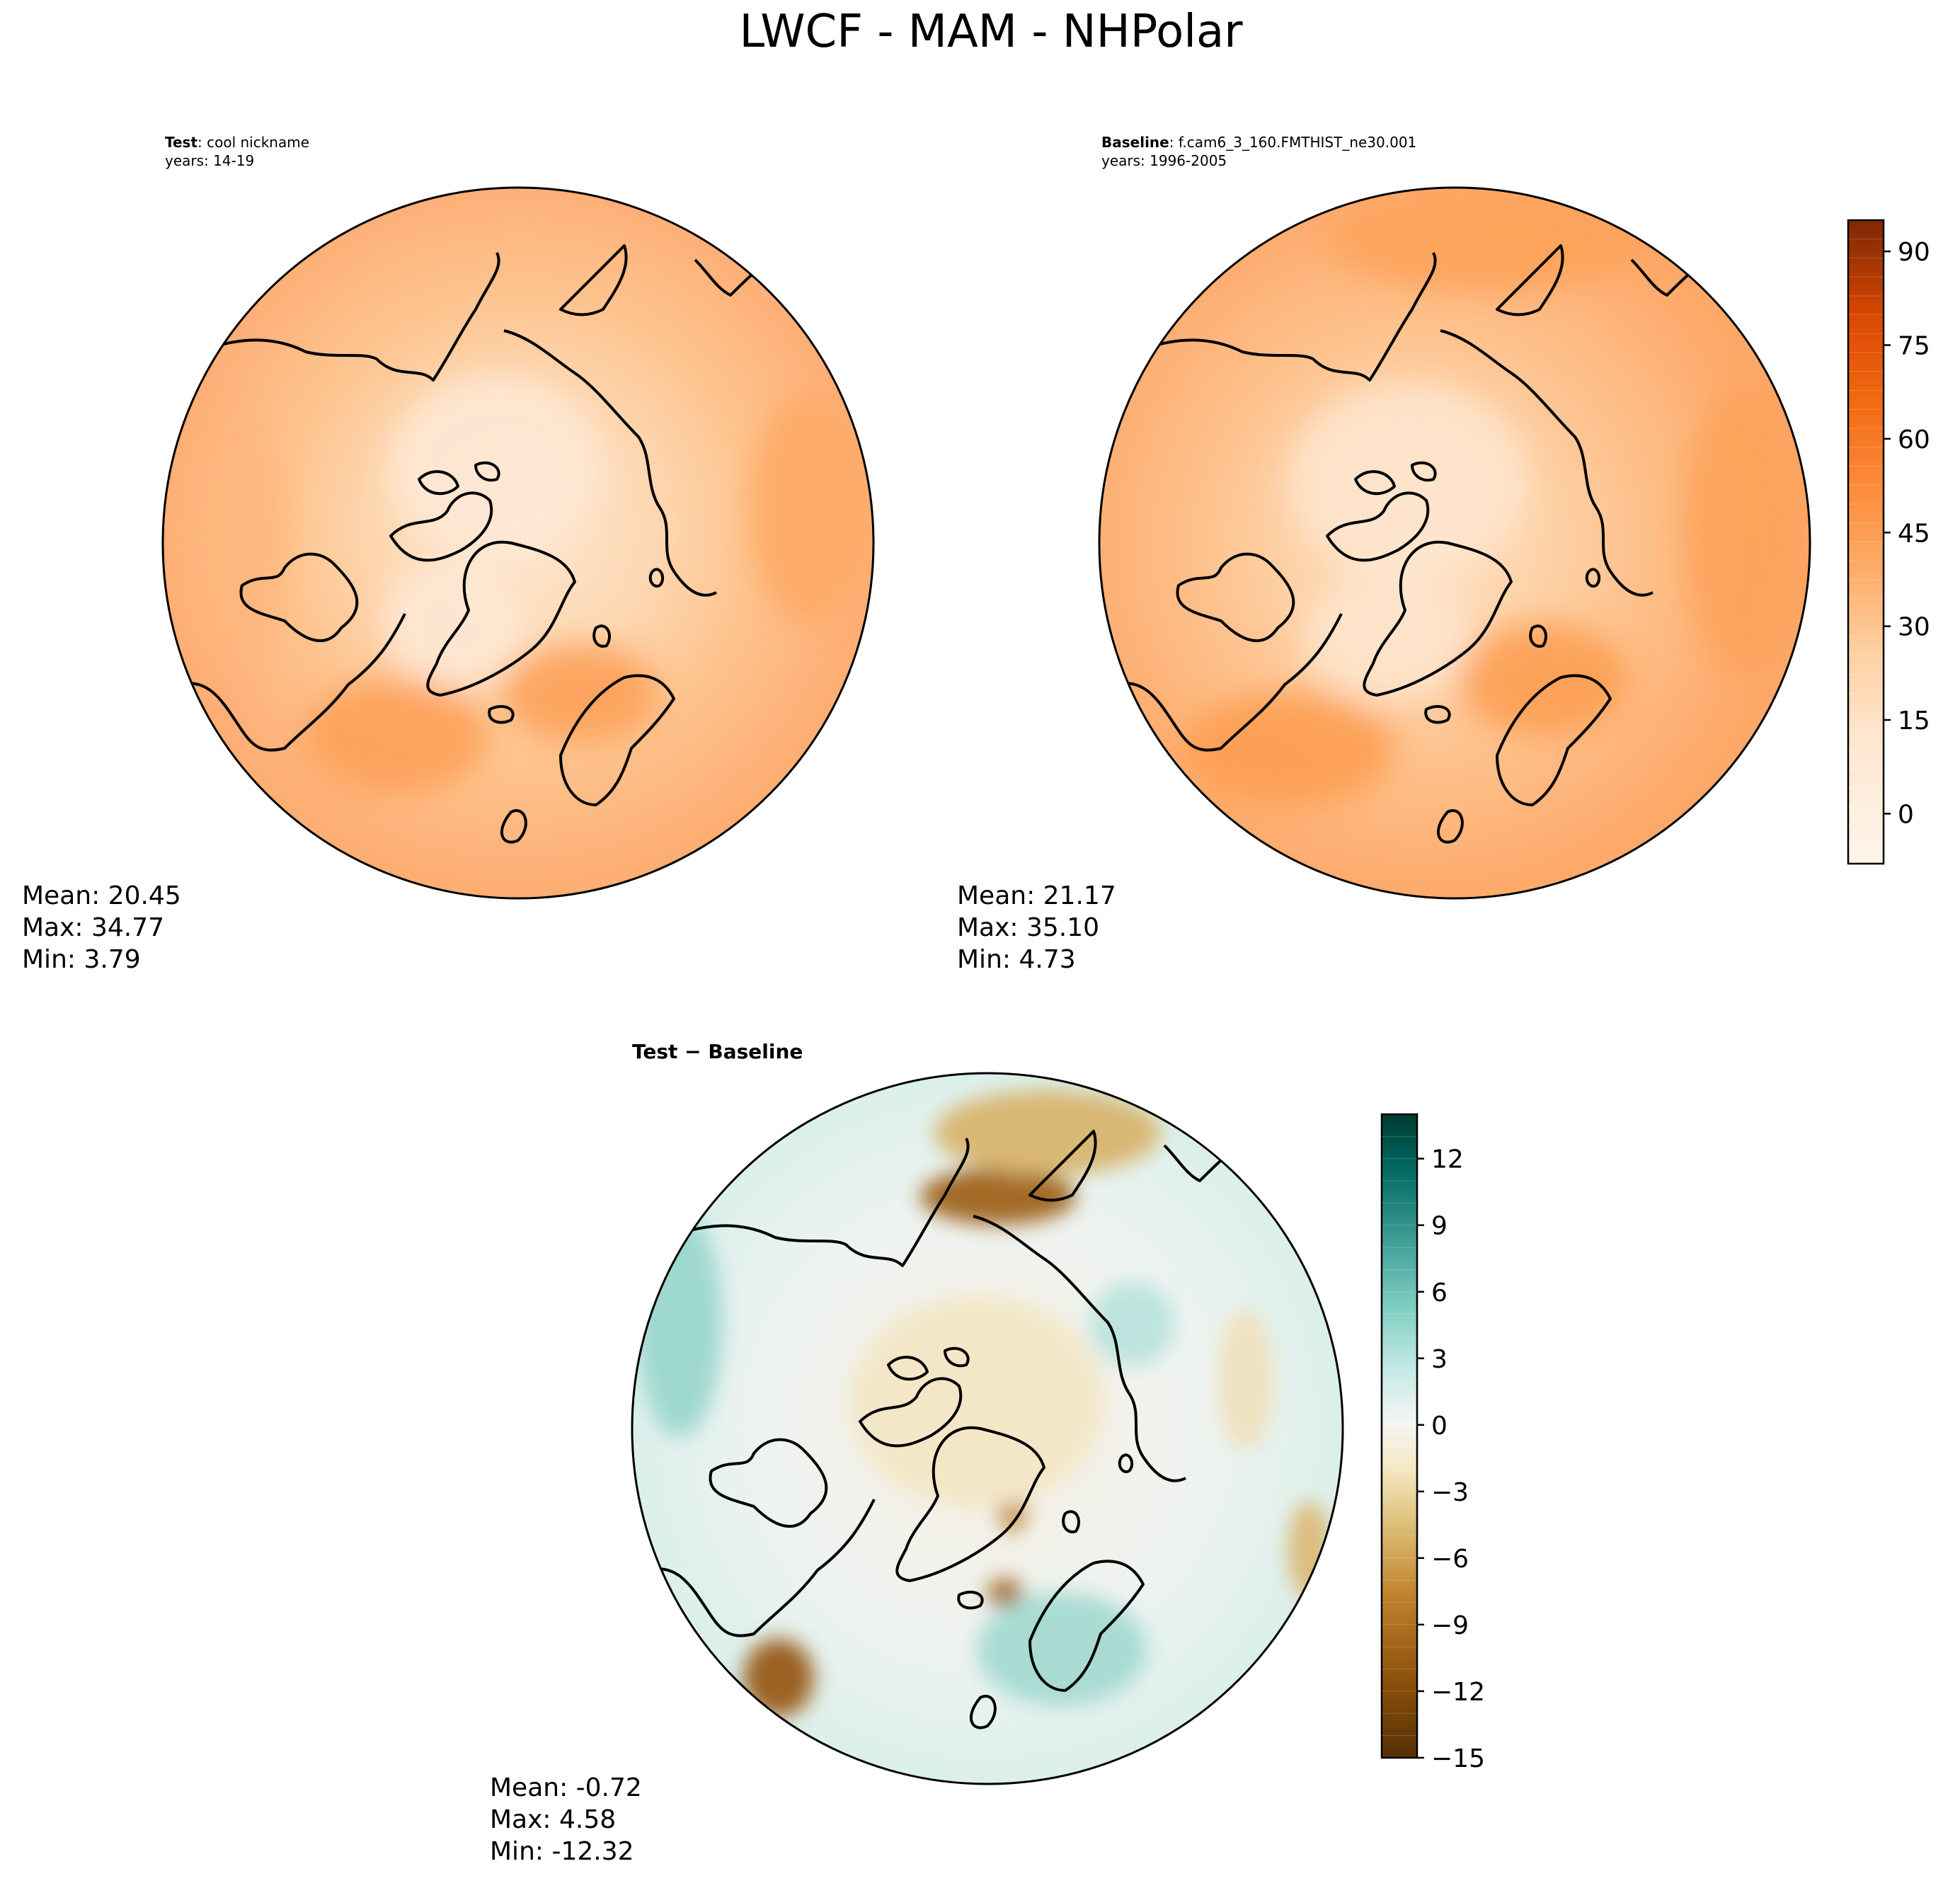 The height and width of the screenshot is (1888, 1960). I want to click on colorbar-difference-tick-label: −15, so click(1458, 1759).